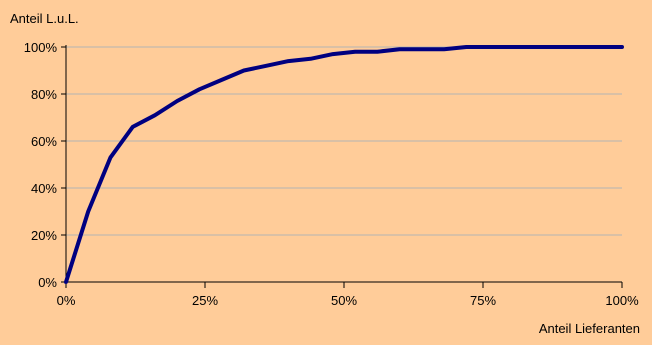 The width and height of the screenshot is (652, 345). I want to click on y-axis-label: Anteil L.u.L., so click(44, 18).